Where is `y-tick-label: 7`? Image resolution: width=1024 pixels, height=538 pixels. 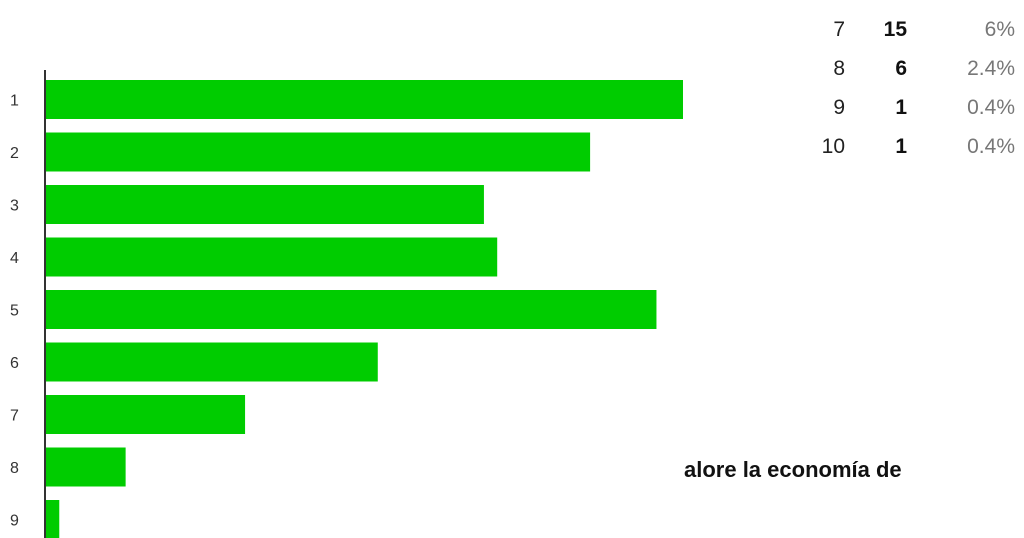 y-tick-label: 7 is located at coordinates (14, 416).